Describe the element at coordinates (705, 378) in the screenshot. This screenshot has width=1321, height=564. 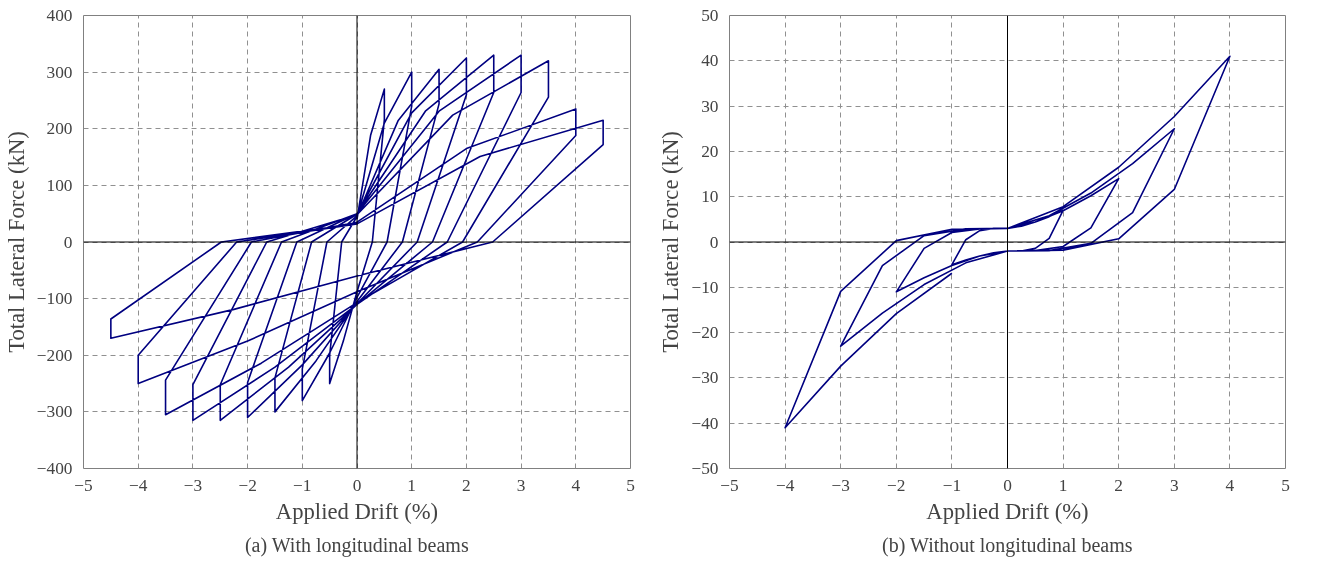
I see `y-tick-label: −30` at that location.